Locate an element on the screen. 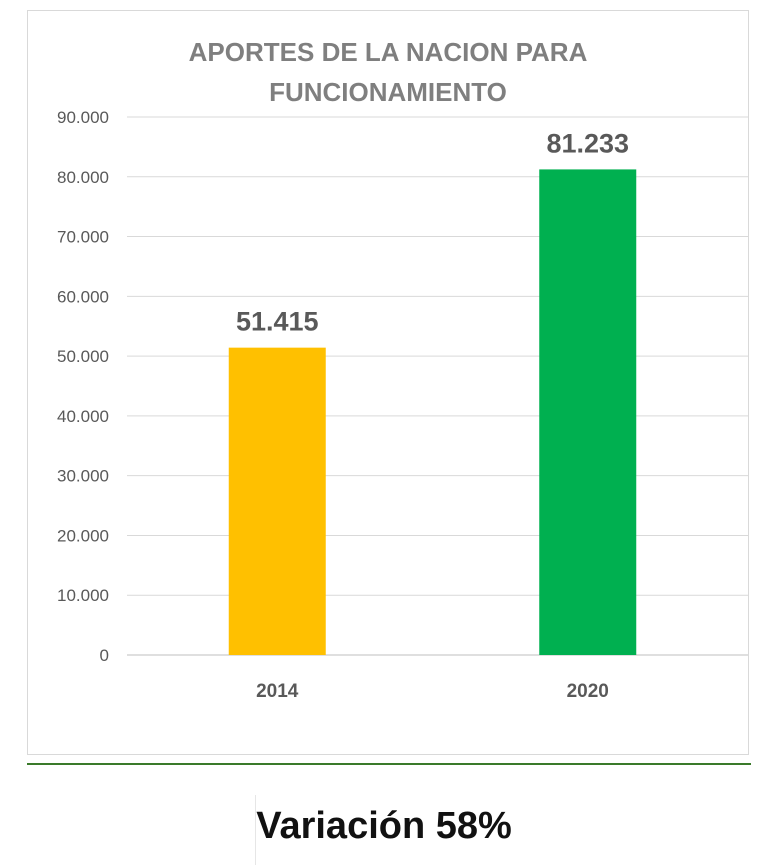 This screenshot has width=768, height=867. y-tick-label: 80.000 is located at coordinates (83, 177).